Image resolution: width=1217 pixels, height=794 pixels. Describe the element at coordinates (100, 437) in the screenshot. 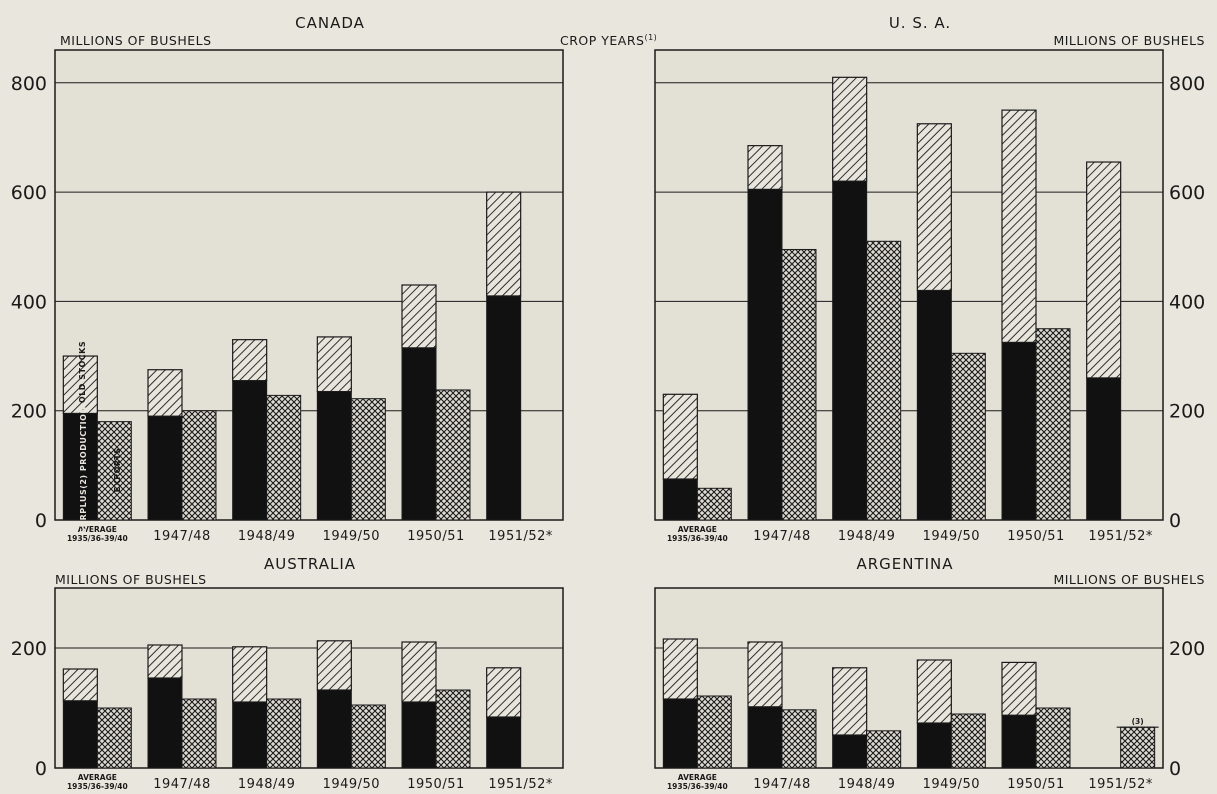

I see `legend-in-bar: OLD STOCKS SURPLUS(2) PRODUCTION EXPORTS` at that location.